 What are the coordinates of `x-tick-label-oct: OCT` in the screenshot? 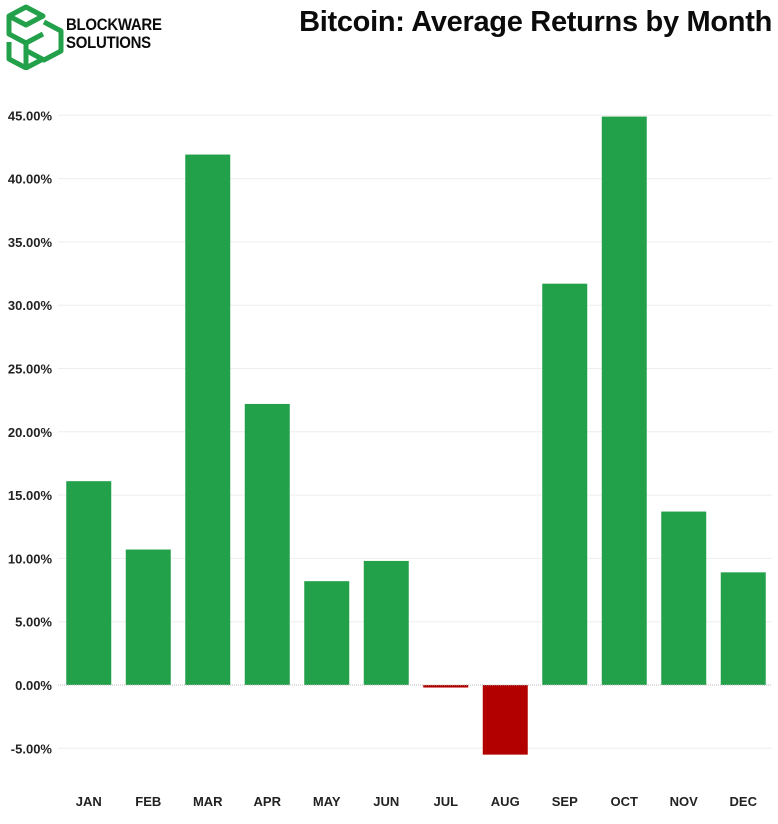 It's located at (625, 801).